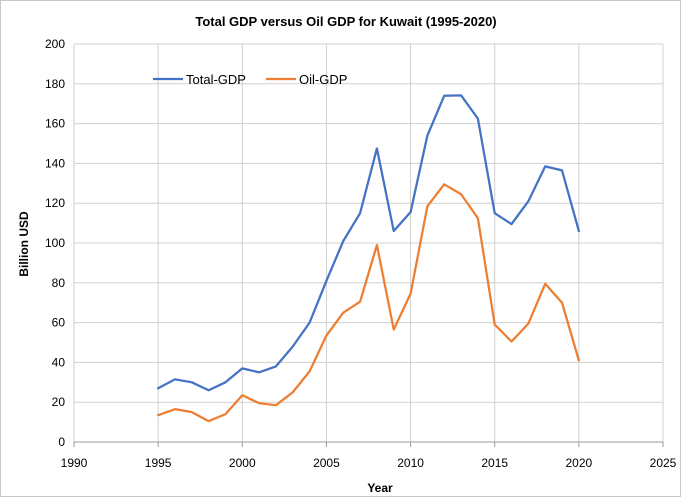  Describe the element at coordinates (59, 402) in the screenshot. I see `y-tick-label: 20` at that location.